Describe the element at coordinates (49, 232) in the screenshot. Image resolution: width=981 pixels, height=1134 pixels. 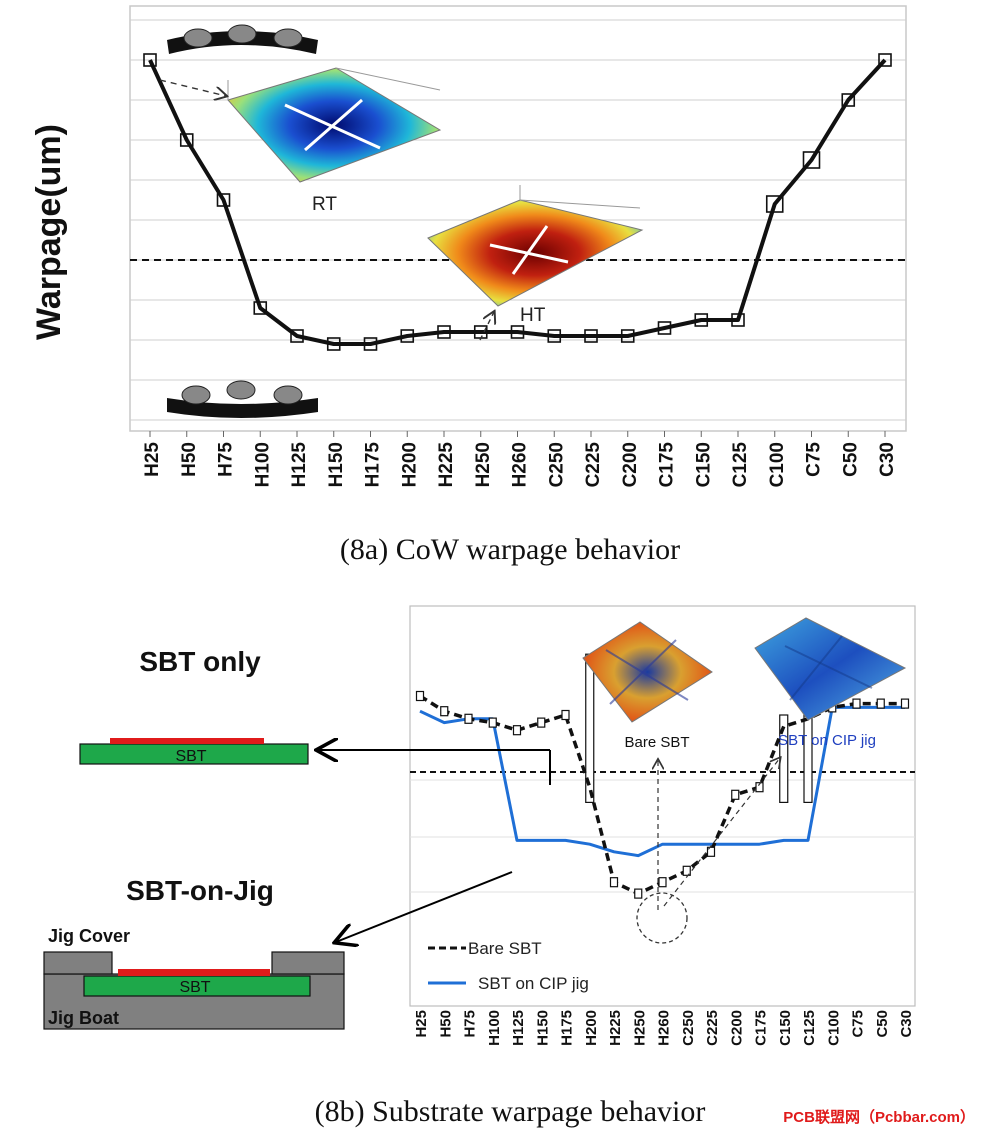
I see `y-axis-label-8a: Warpage(um)` at that location.